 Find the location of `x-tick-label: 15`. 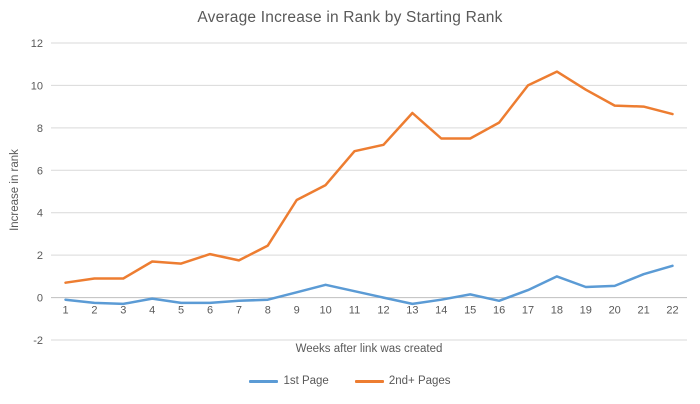

x-tick-label: 15 is located at coordinates (470, 311).